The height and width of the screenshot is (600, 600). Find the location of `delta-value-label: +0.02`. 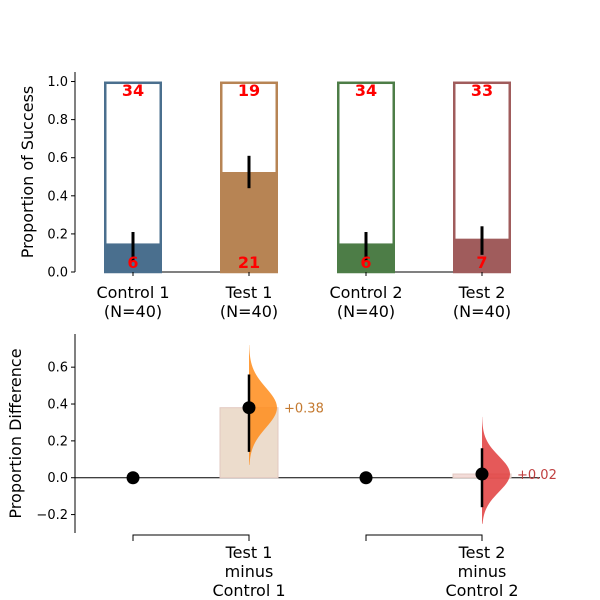

delta-value-label: +0.02 is located at coordinates (537, 475).